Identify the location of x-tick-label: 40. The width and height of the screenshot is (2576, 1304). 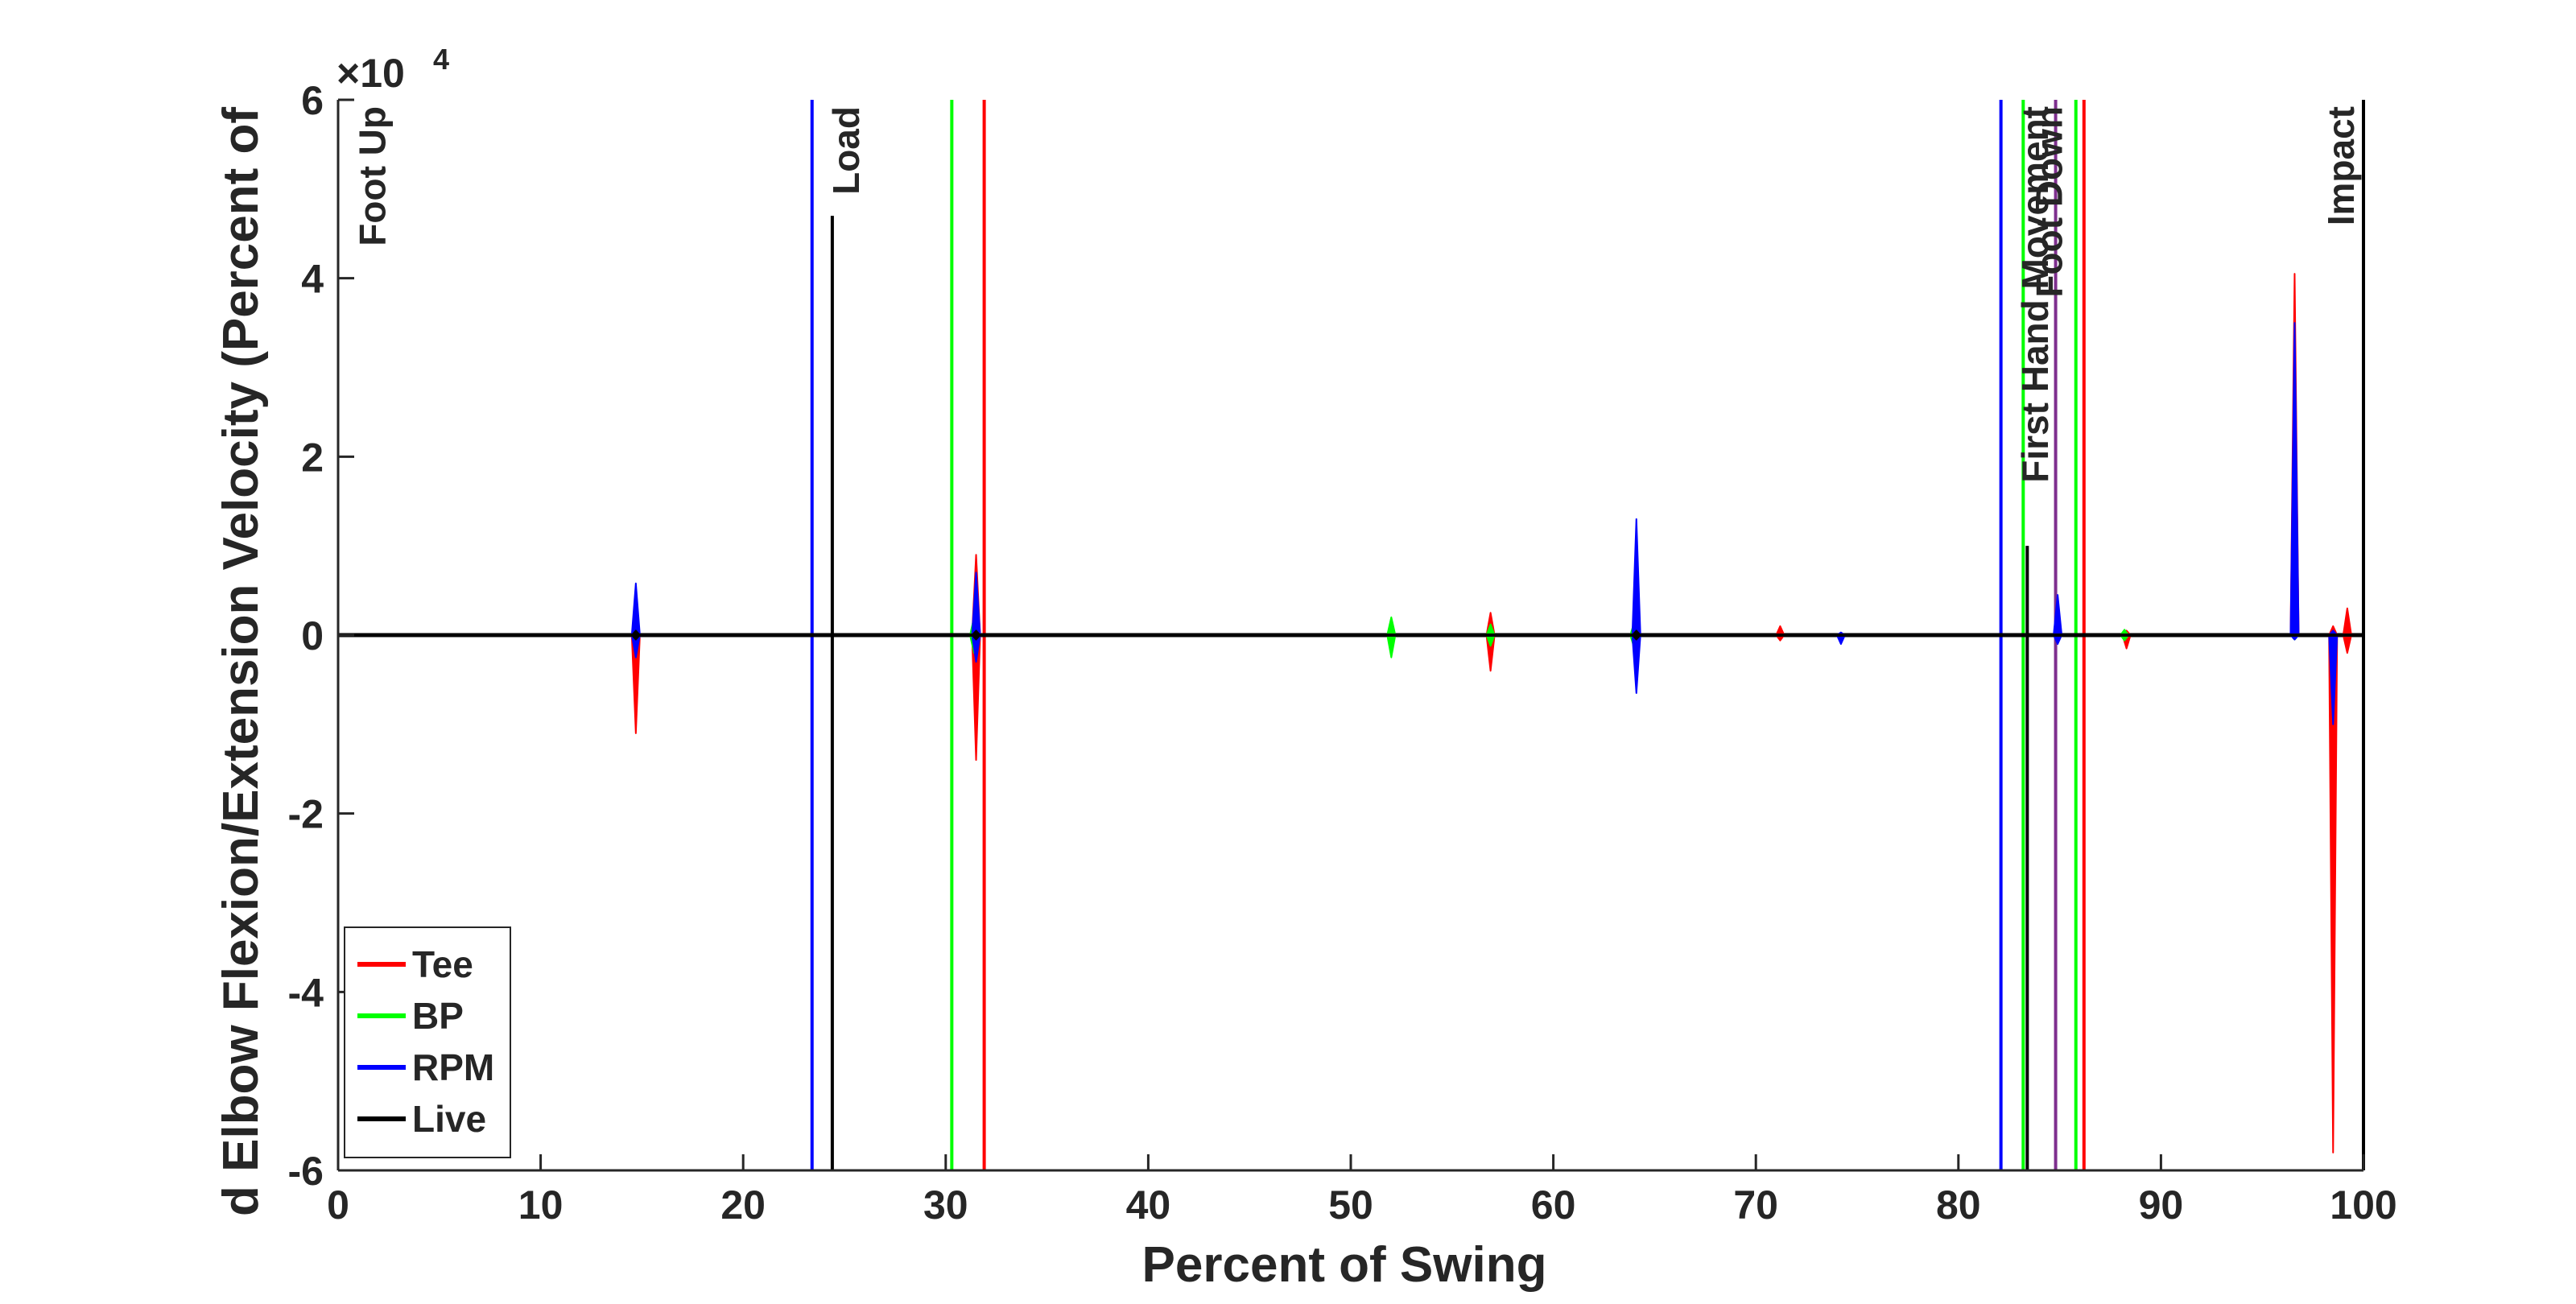
(1148, 1205).